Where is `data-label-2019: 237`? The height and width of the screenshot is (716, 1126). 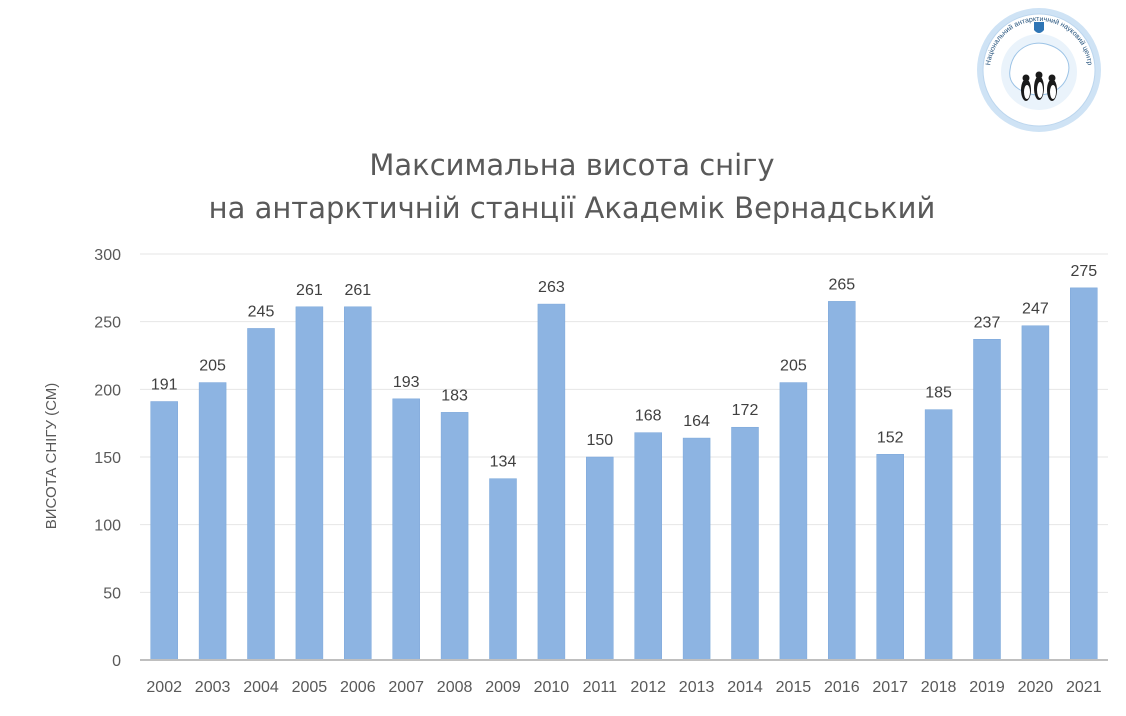 data-label-2019: 237 is located at coordinates (987, 322).